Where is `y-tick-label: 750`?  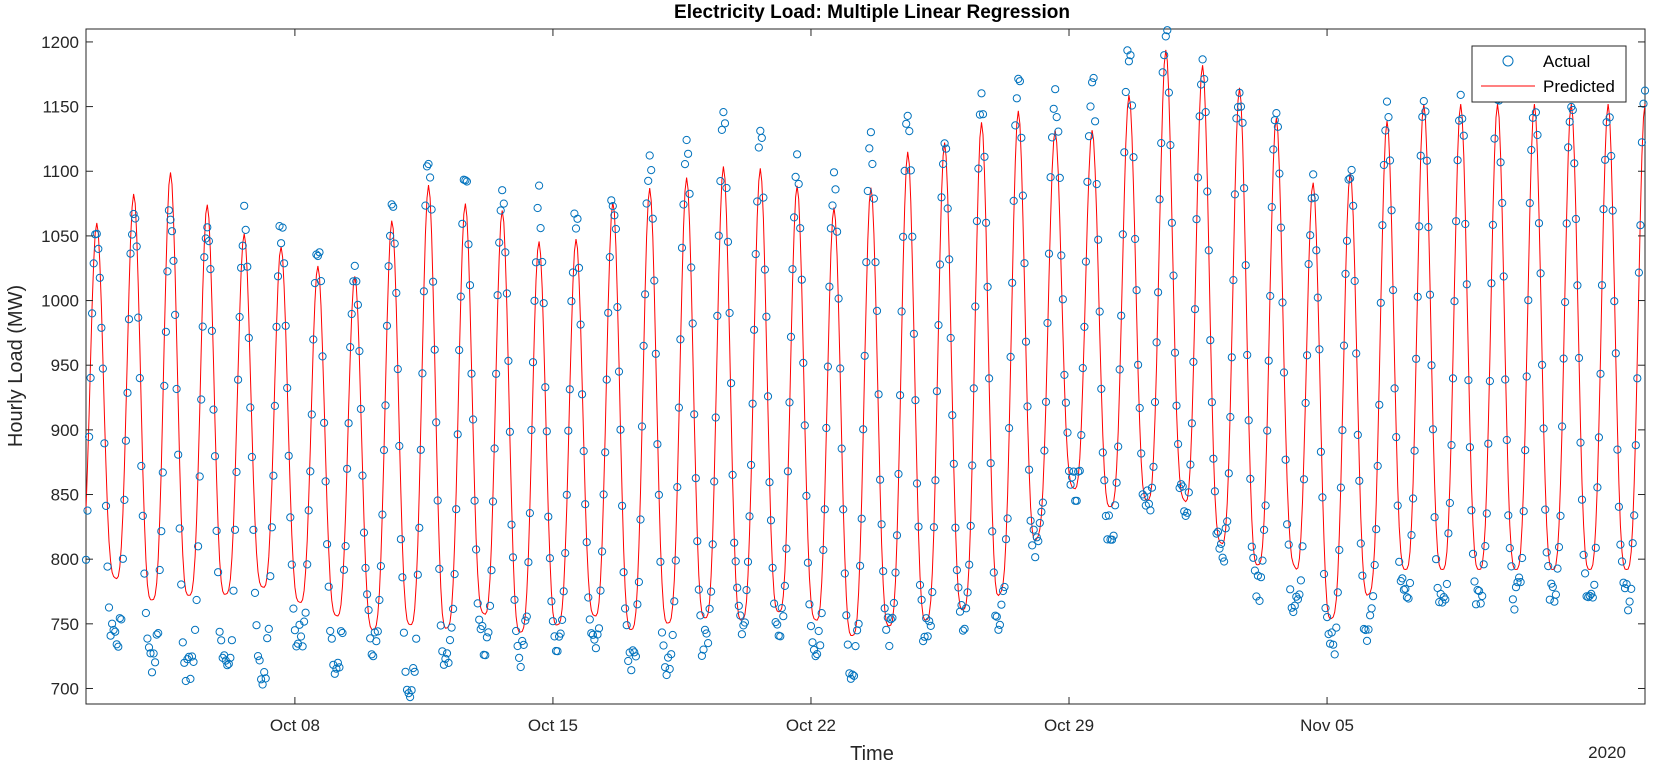 y-tick-label: 750 is located at coordinates (65, 624).